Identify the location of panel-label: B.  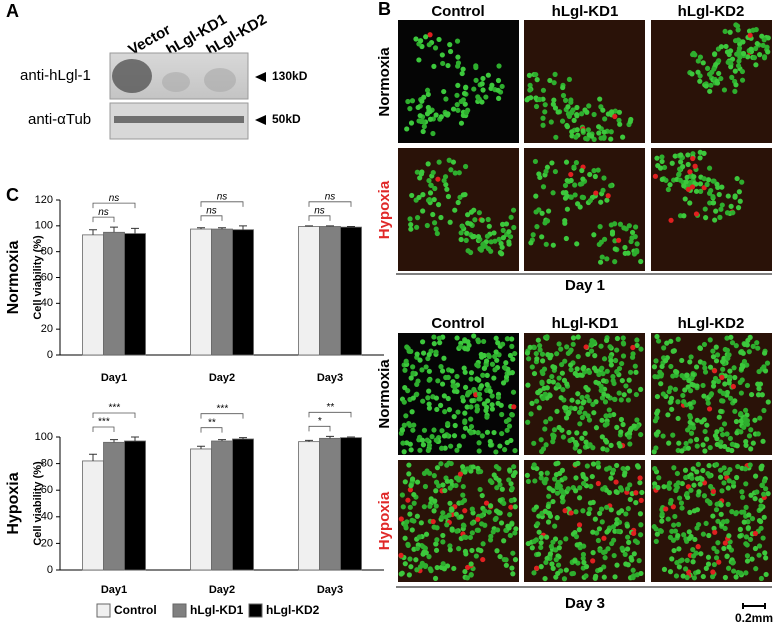
(384, 9).